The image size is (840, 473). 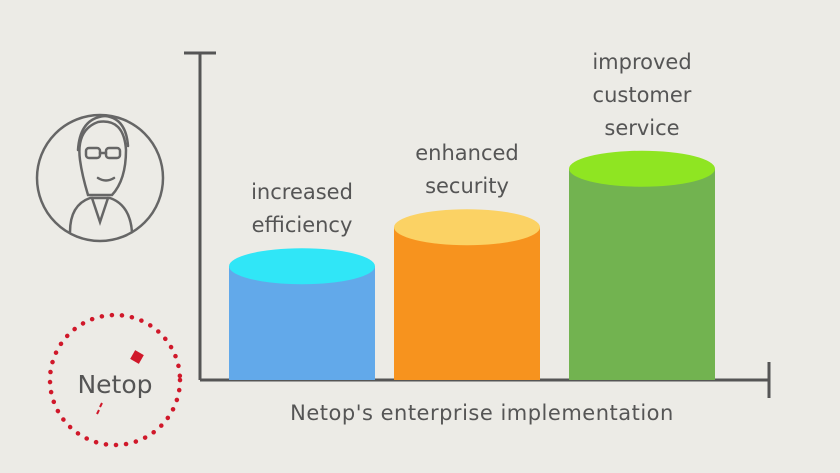 What do you see at coordinates (482, 413) in the screenshot?
I see `x-axis-label: Netop's enterprise implementation` at bounding box center [482, 413].